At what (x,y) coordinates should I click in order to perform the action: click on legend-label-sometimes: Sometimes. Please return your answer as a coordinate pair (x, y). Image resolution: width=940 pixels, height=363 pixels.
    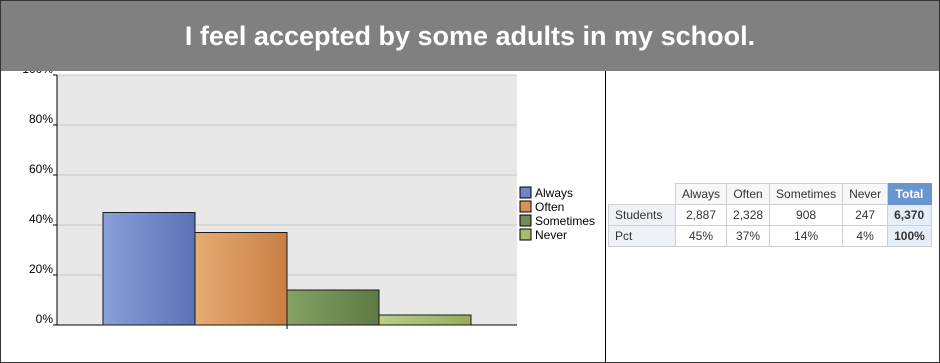
    Looking at the image, I should click on (565, 221).